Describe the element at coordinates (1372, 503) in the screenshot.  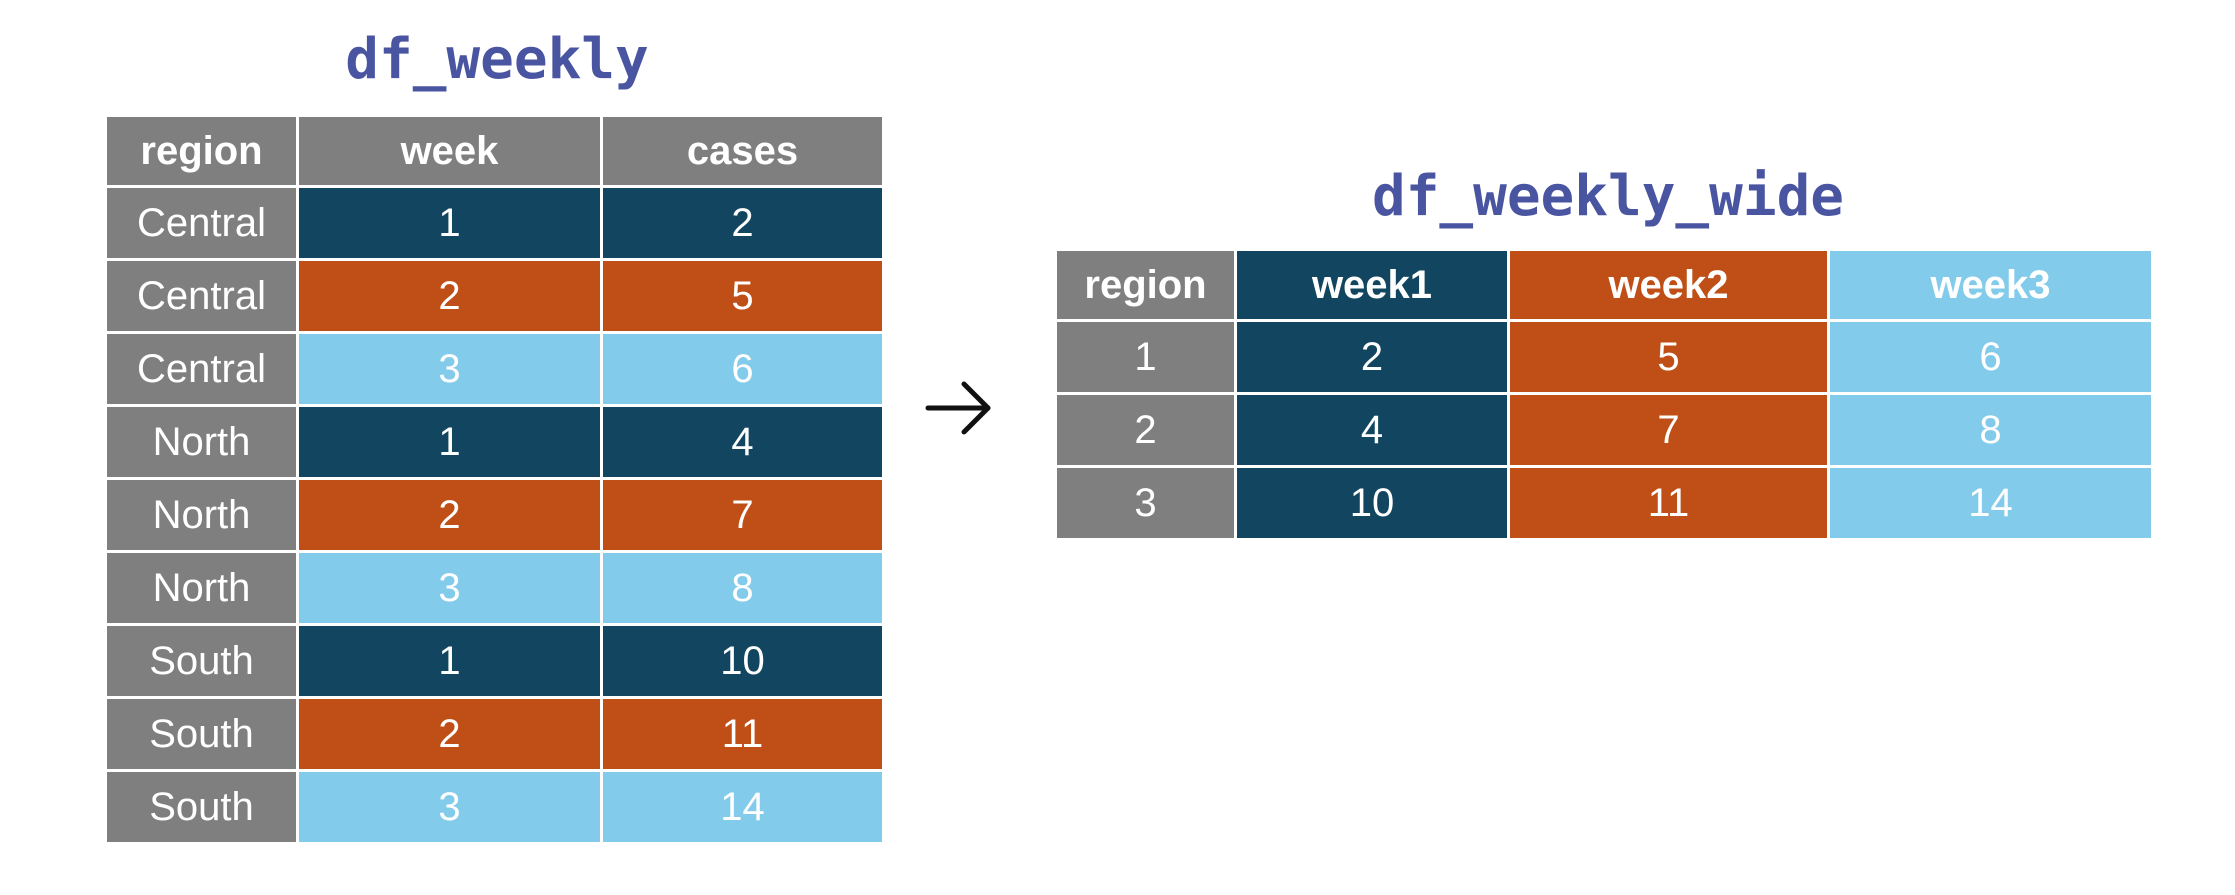
I see `week1-cell: 10` at that location.